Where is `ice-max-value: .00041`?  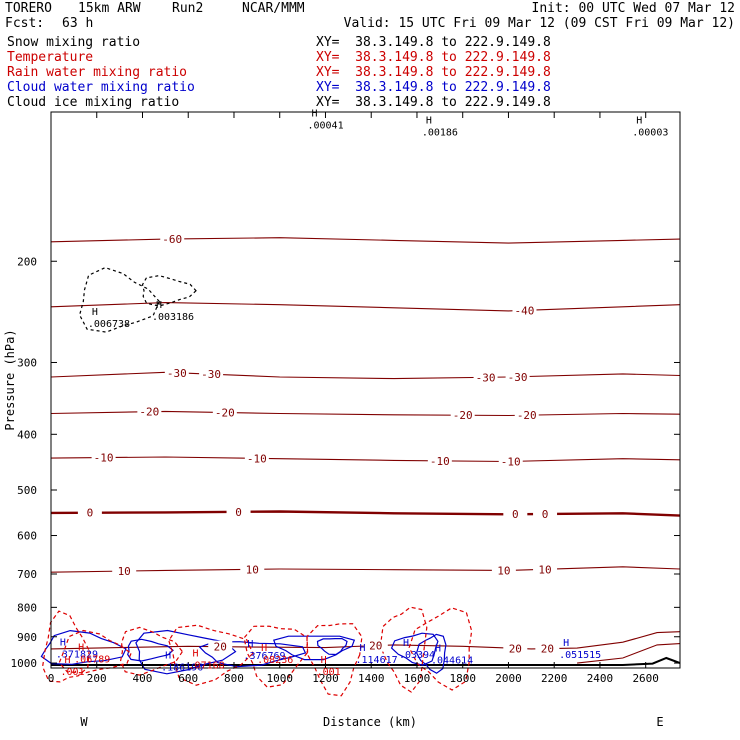 ice-max-value: .00041 is located at coordinates (325, 126).